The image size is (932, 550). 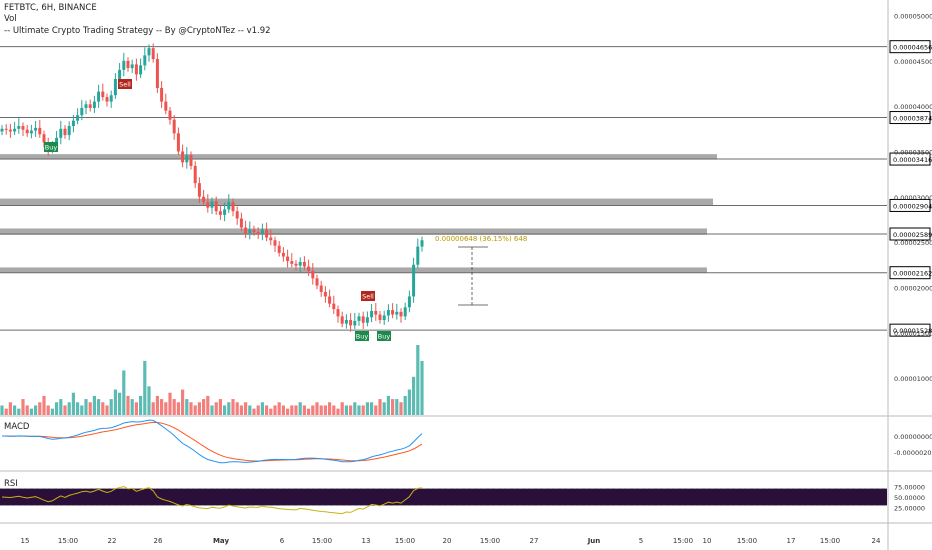 I want to click on price-measure-tool: 0.00000648 (36.15%) 648, so click(x=481, y=270).